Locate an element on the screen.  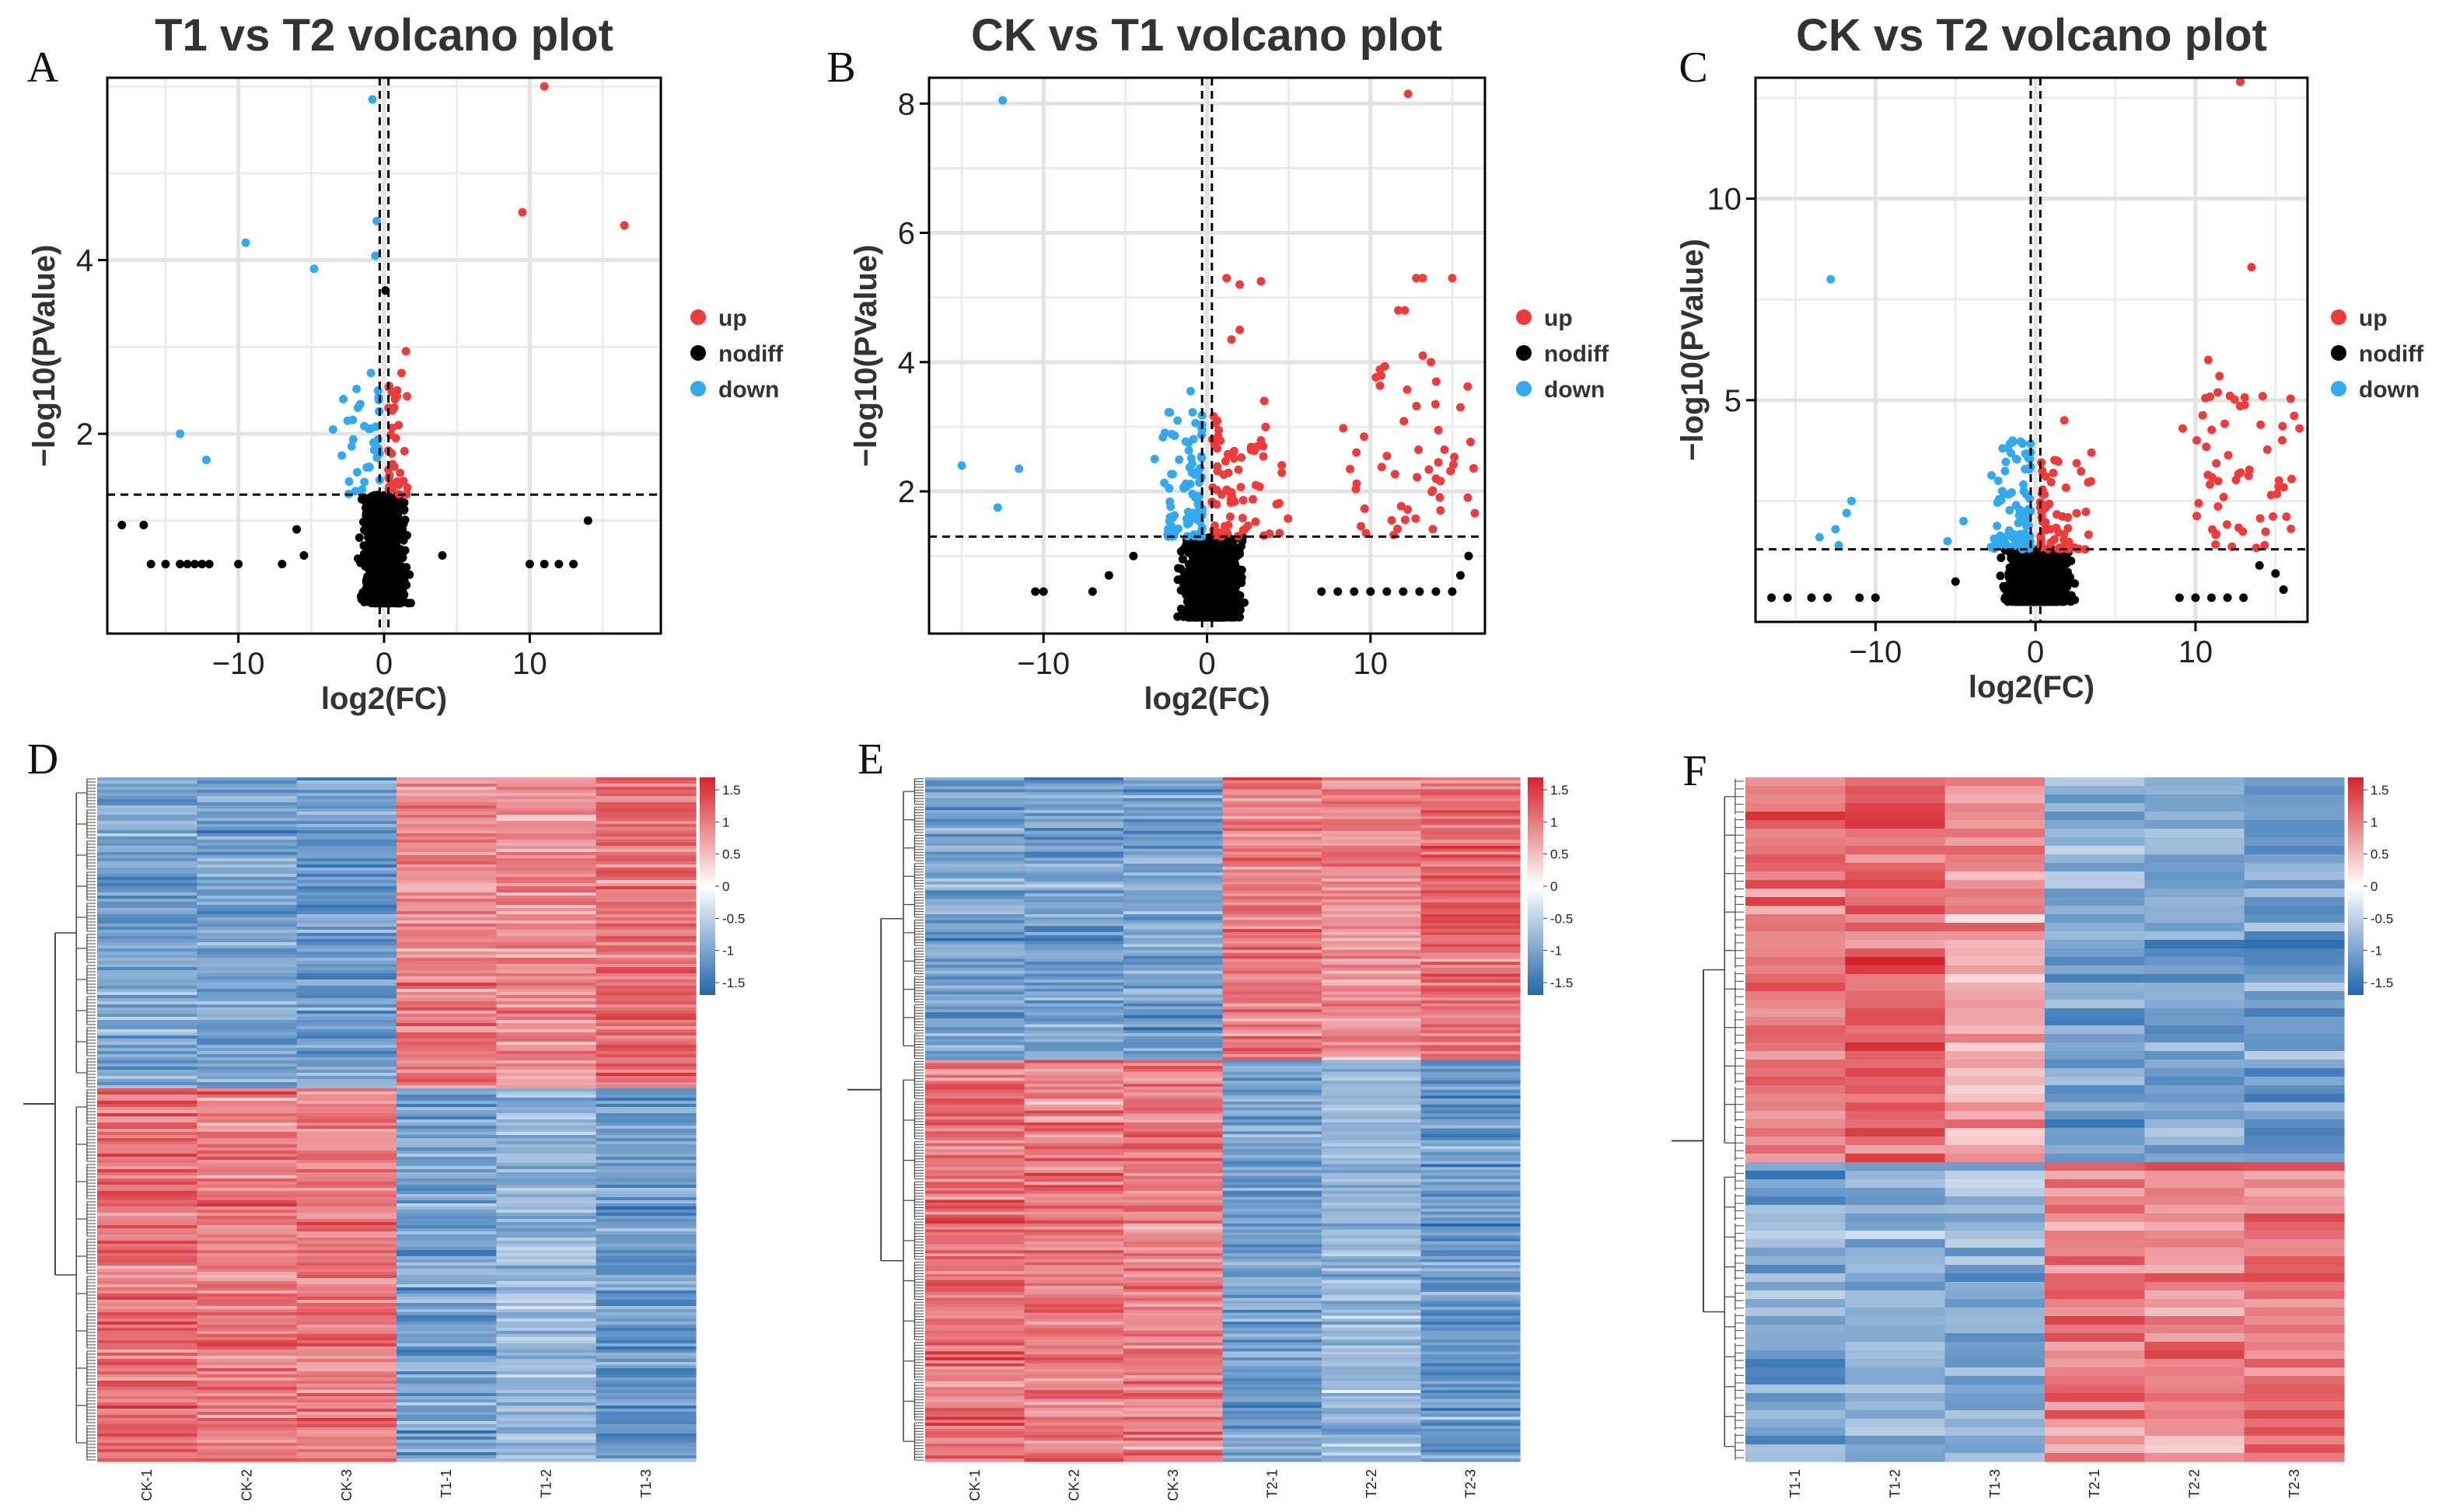
legend-label-down: down is located at coordinates (2389, 390).